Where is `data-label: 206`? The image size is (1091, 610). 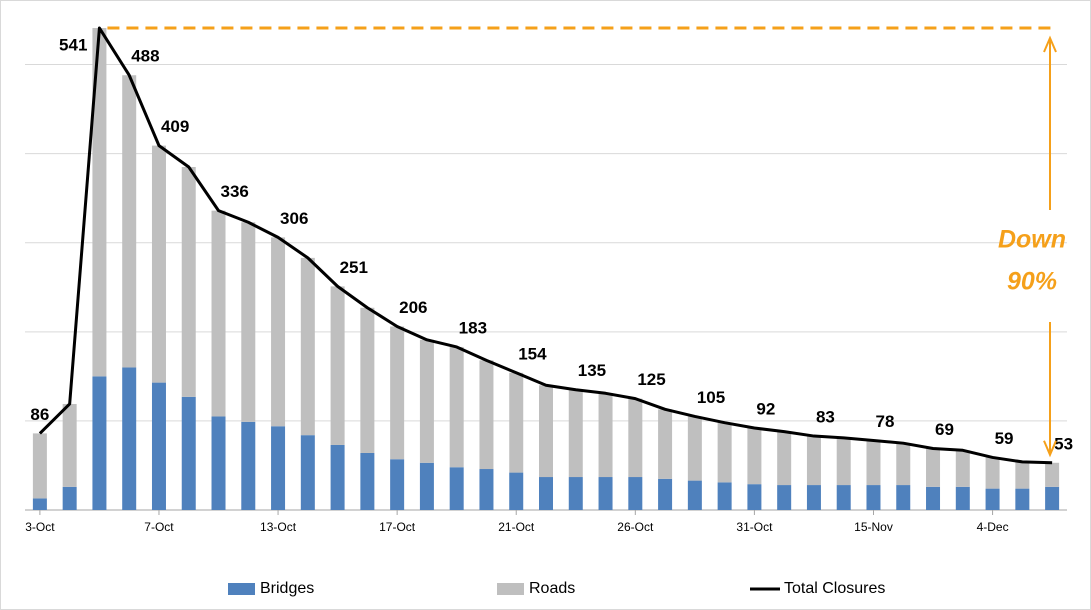
data-label: 206 is located at coordinates (413, 307).